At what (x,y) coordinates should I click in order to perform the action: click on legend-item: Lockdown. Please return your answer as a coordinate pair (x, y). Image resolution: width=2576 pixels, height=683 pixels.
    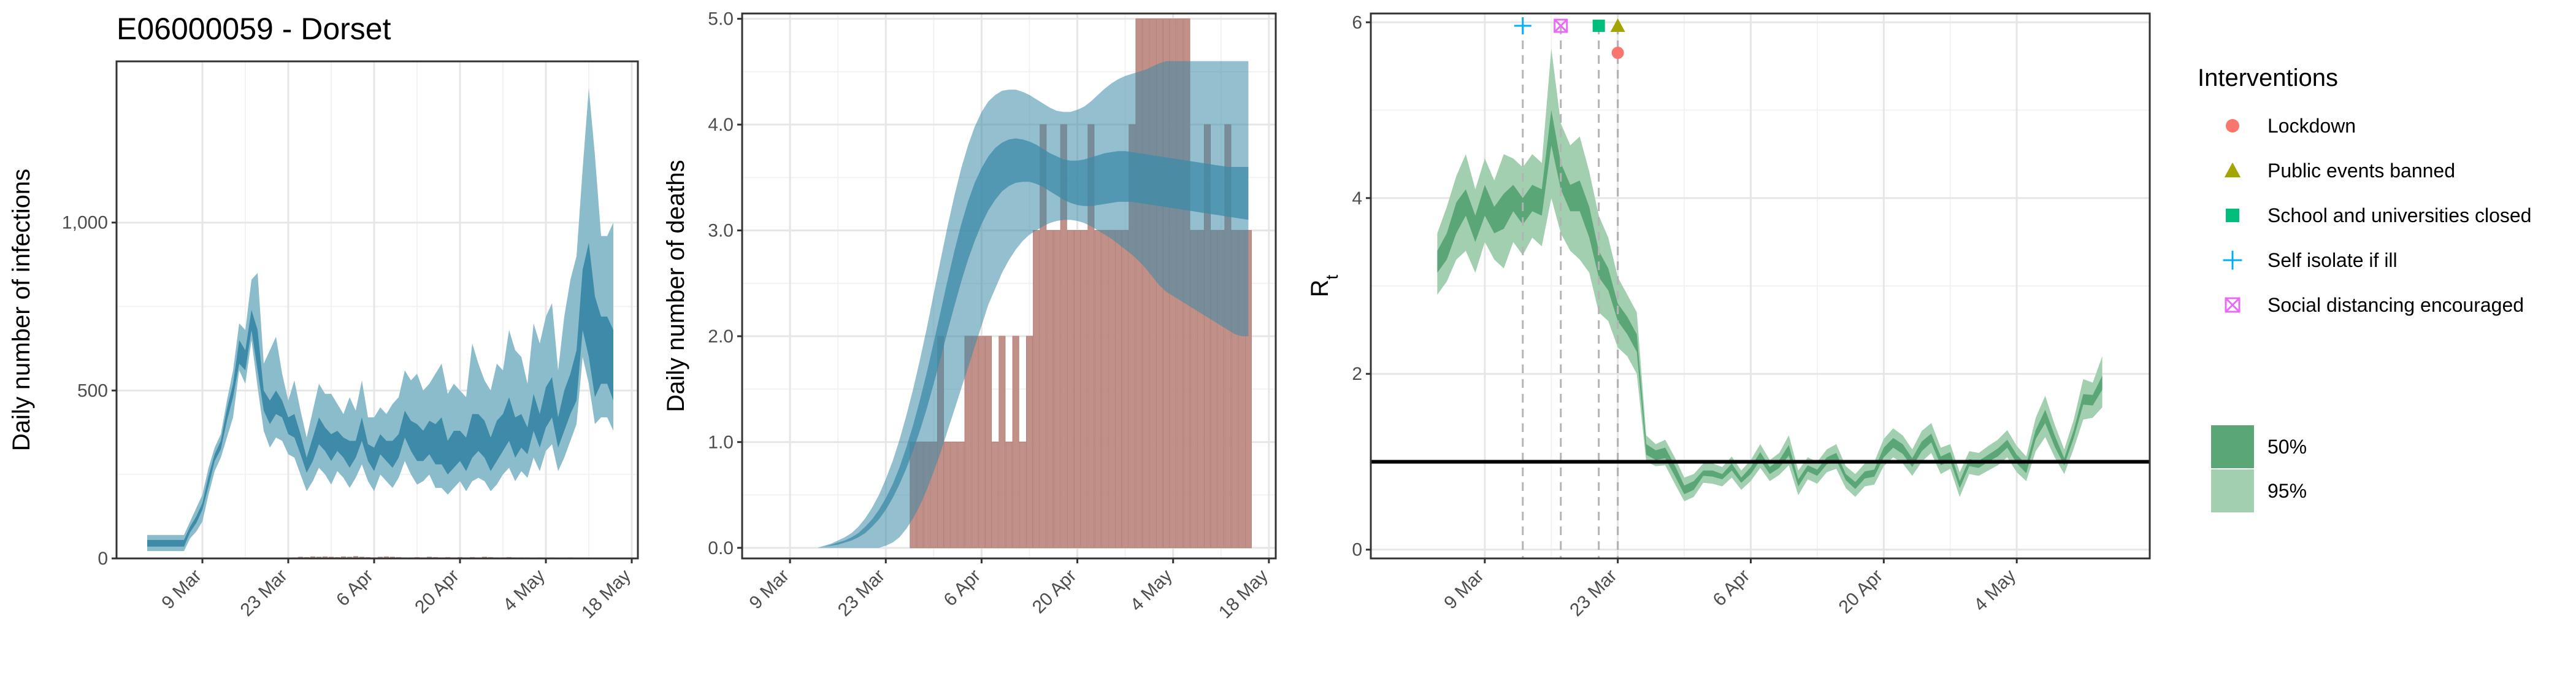
    Looking at the image, I should click on (2291, 126).